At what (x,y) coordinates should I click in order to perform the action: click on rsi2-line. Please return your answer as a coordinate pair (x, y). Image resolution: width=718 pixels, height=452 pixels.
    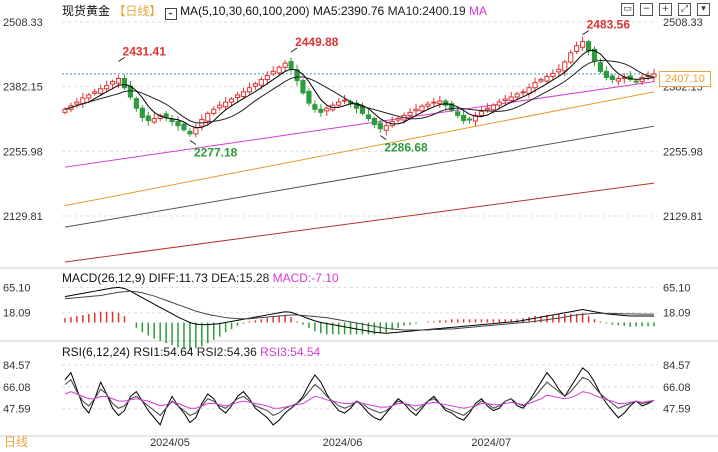
    Looking at the image, I should click on (359, 396).